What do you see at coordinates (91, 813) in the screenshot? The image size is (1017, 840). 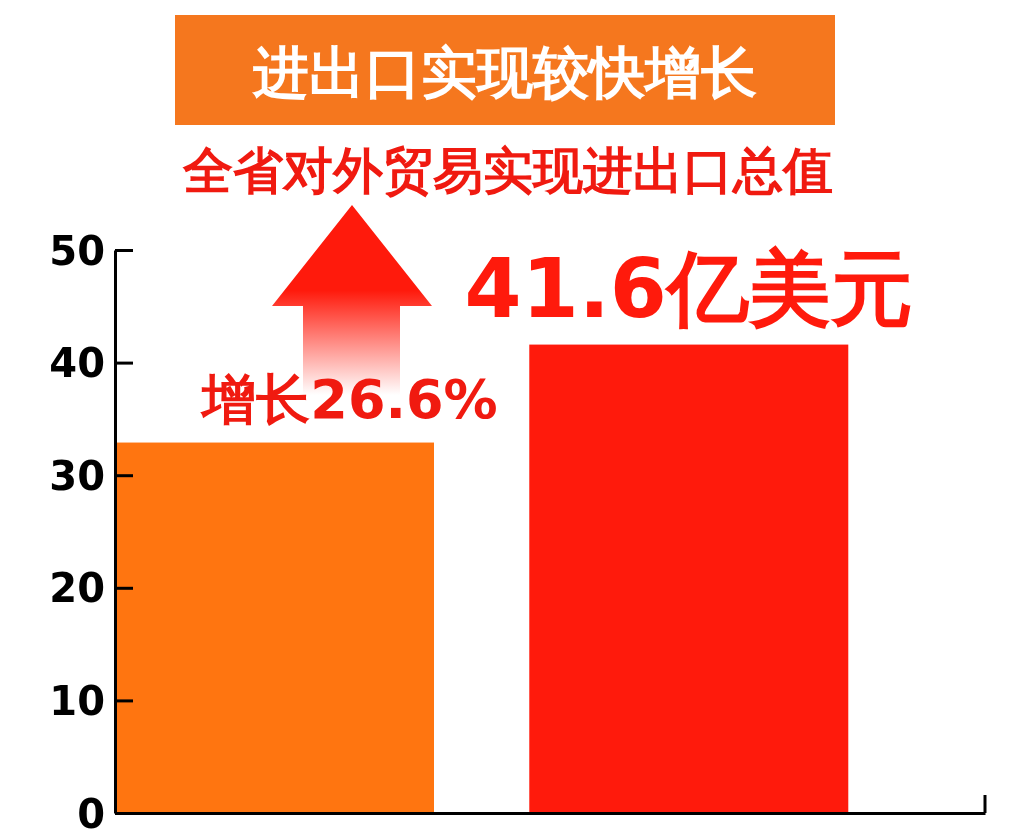 I see `y-tick-label: 0` at bounding box center [91, 813].